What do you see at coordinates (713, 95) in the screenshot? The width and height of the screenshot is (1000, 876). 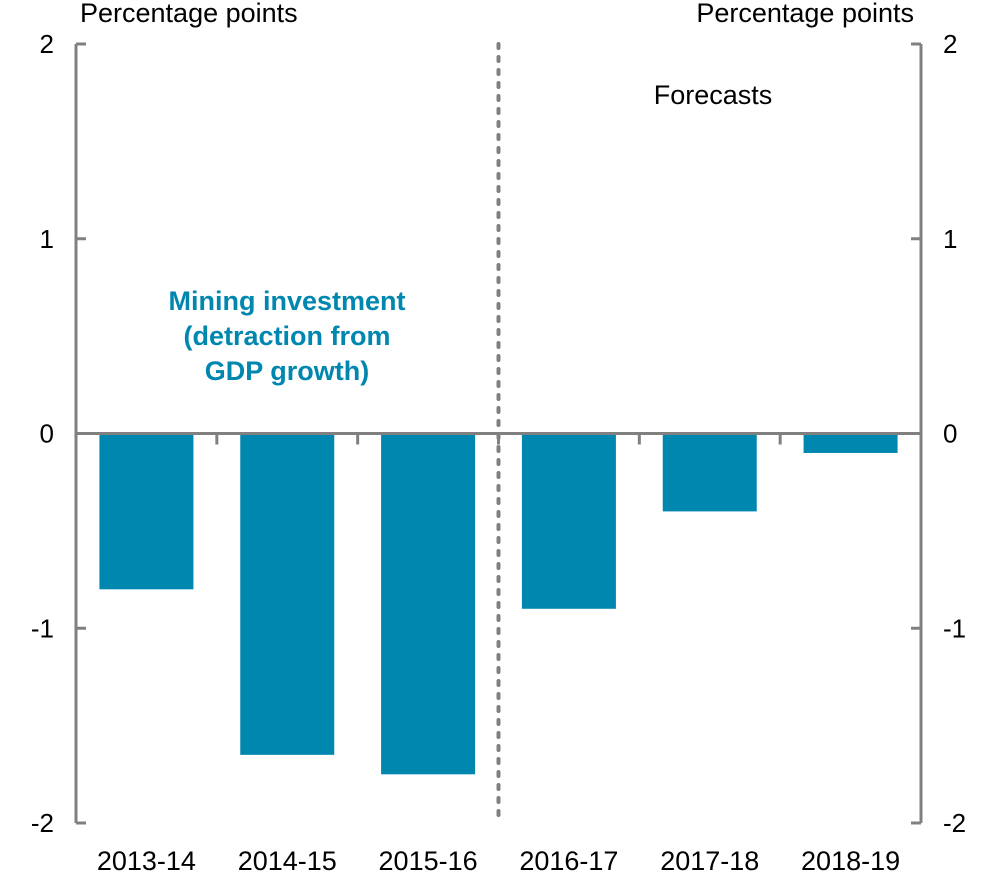 I see `forecast-label: Forecasts` at bounding box center [713, 95].